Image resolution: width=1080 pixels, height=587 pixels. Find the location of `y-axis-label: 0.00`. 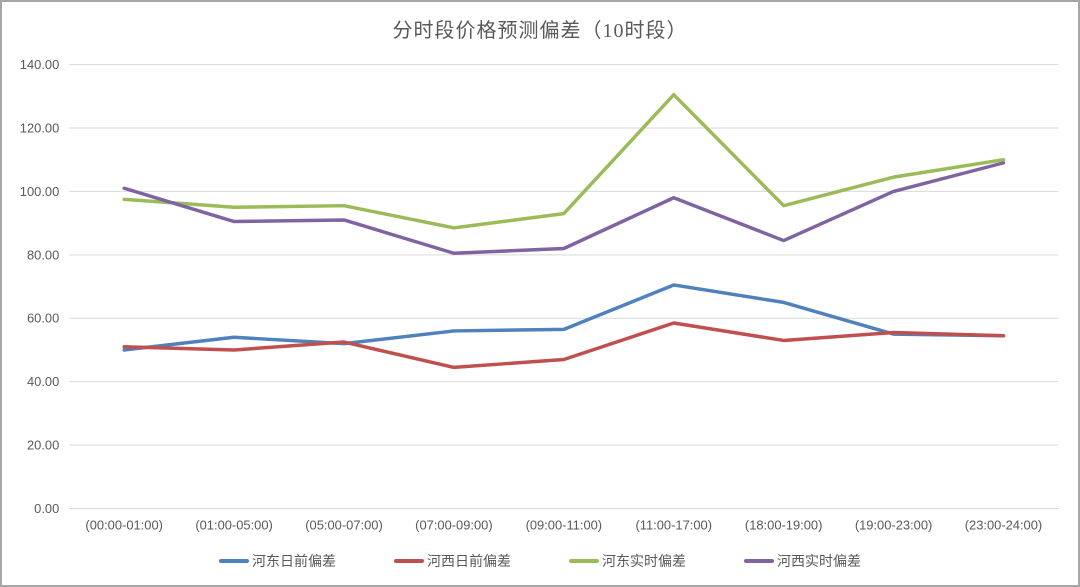

y-axis-label: 0.00 is located at coordinates (46, 508).